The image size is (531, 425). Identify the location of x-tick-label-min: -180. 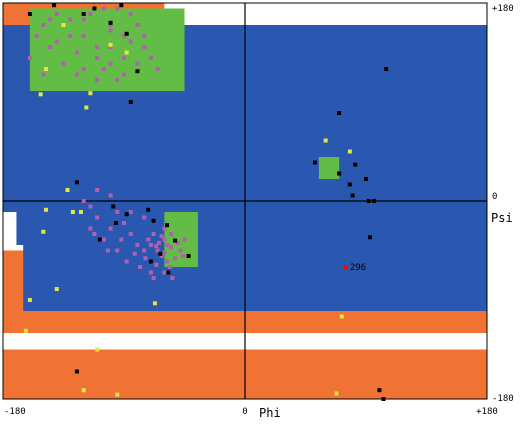
(15, 412).